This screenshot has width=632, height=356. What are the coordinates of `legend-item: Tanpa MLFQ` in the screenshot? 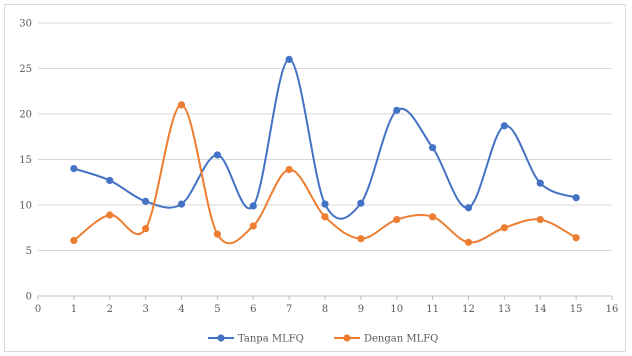 It's located at (256, 339).